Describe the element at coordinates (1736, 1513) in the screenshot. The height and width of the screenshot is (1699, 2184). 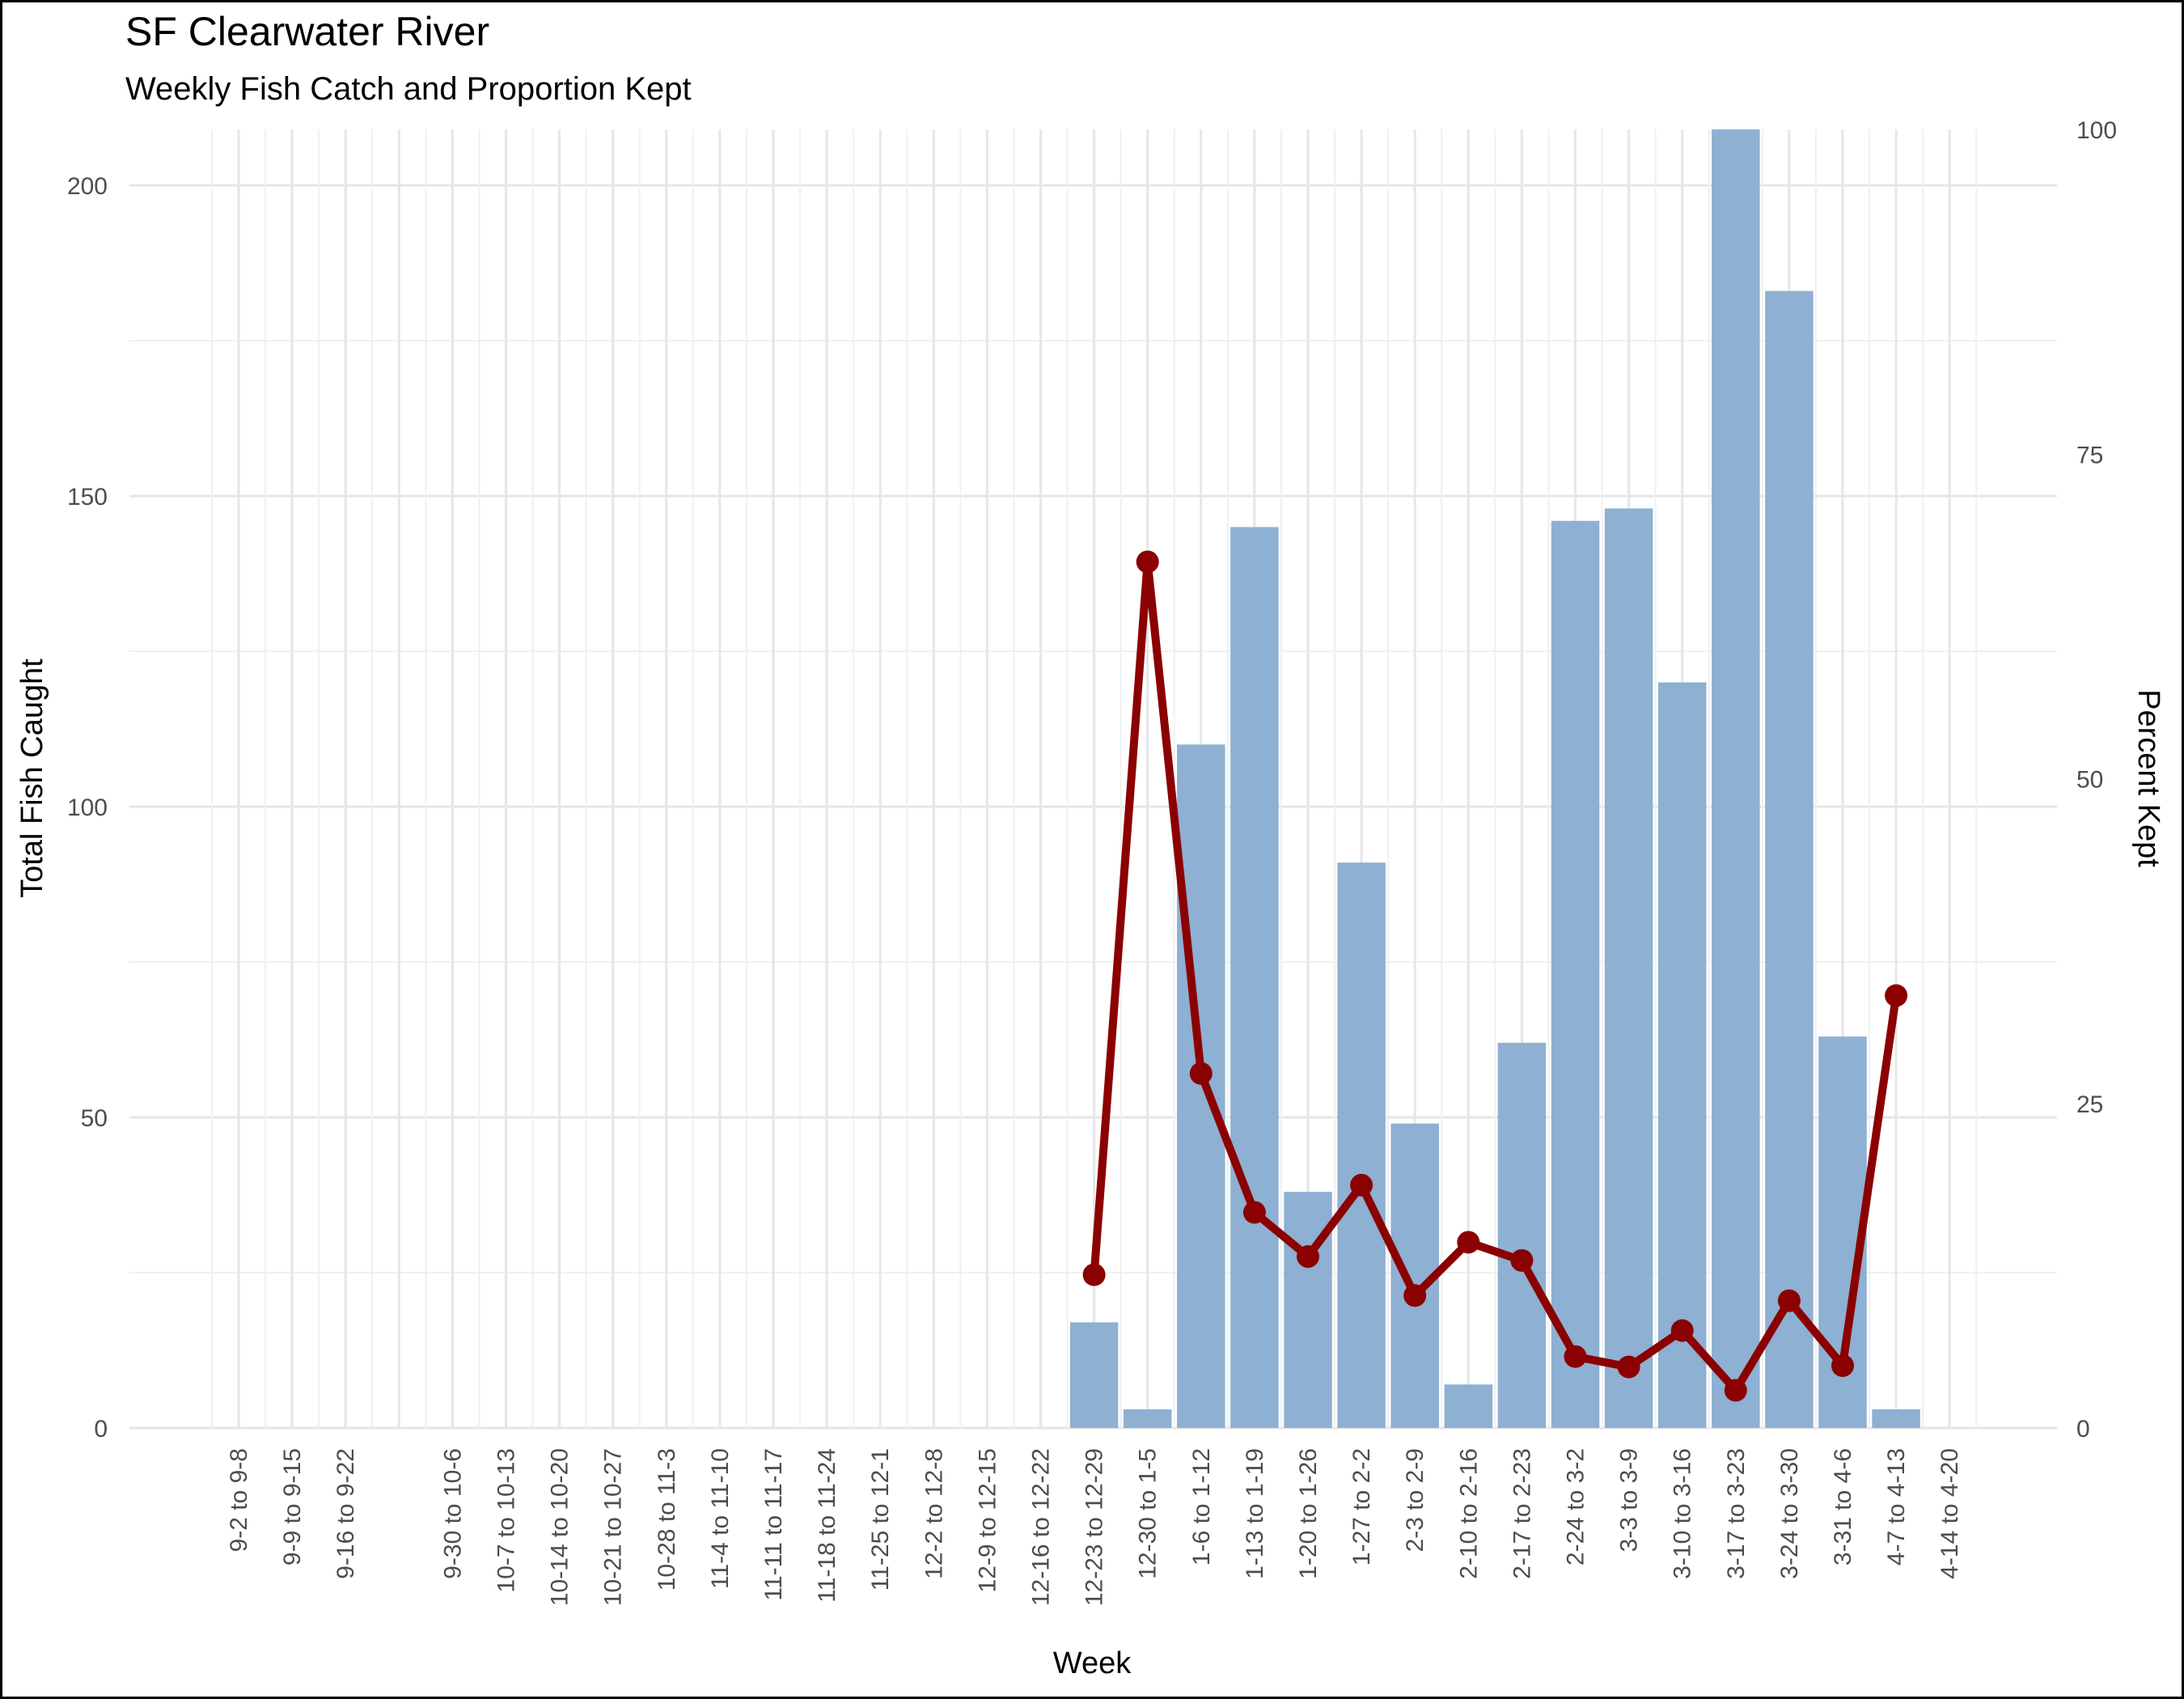
I see `x-tick-label: 3-17 to 3-23` at that location.